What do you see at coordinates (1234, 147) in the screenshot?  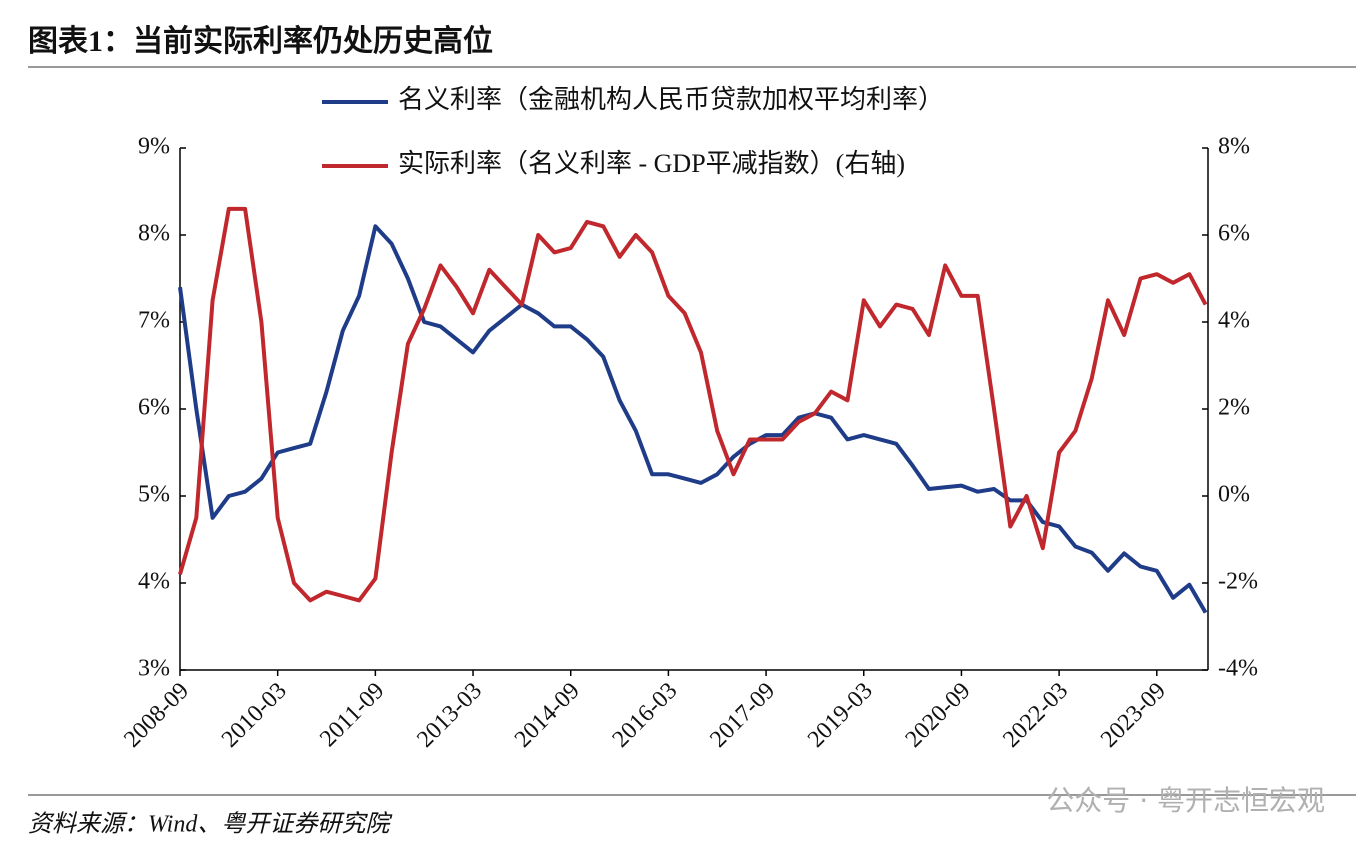 I see `y2-tick-label: 8%` at bounding box center [1234, 147].